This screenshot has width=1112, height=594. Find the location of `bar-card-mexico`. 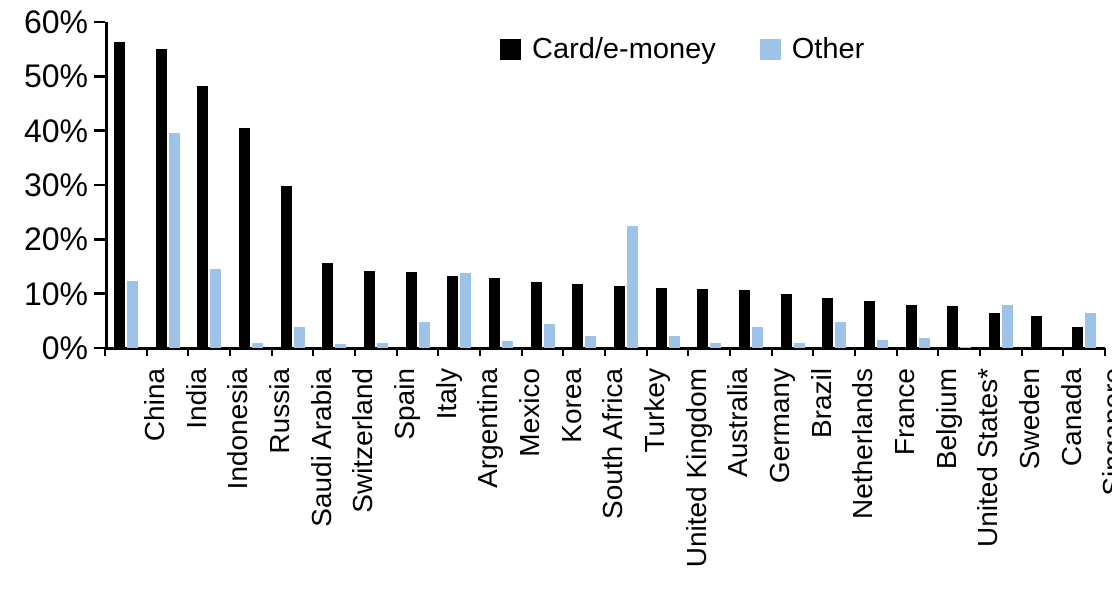

bar-card-mexico is located at coordinates (494, 313).